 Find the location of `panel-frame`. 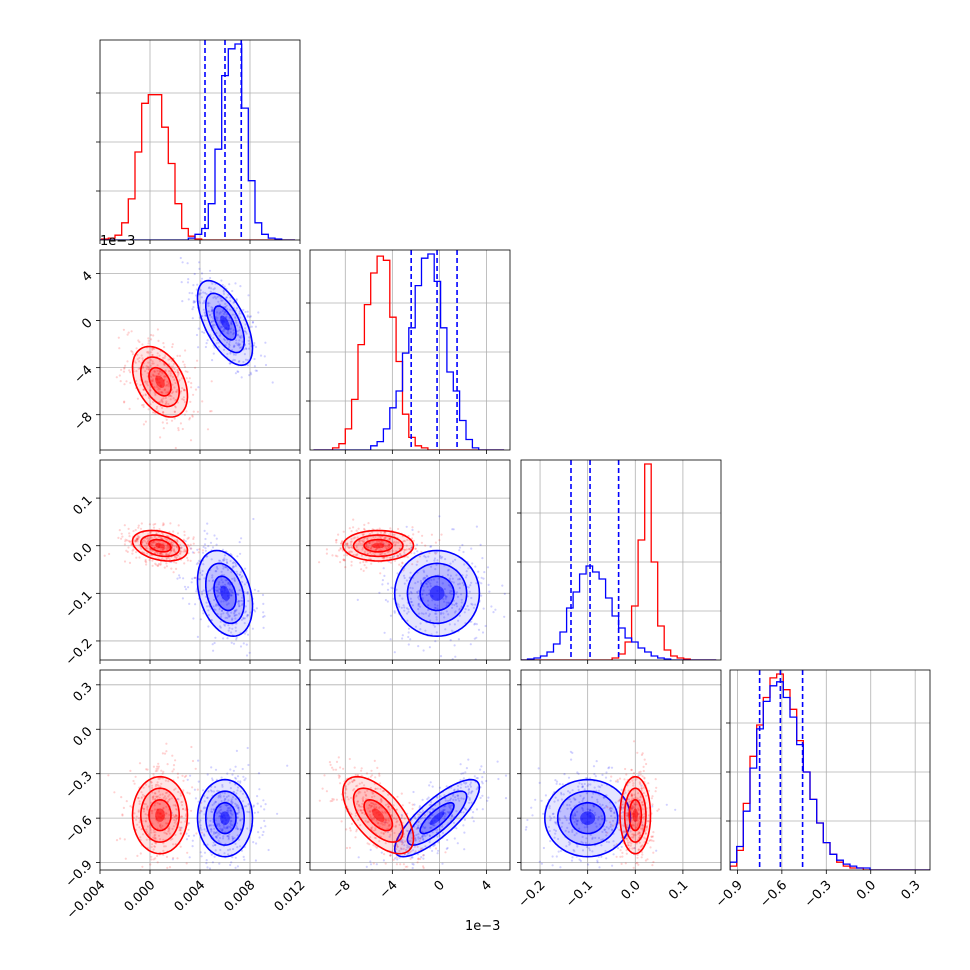

panel-frame is located at coordinates (621, 770).